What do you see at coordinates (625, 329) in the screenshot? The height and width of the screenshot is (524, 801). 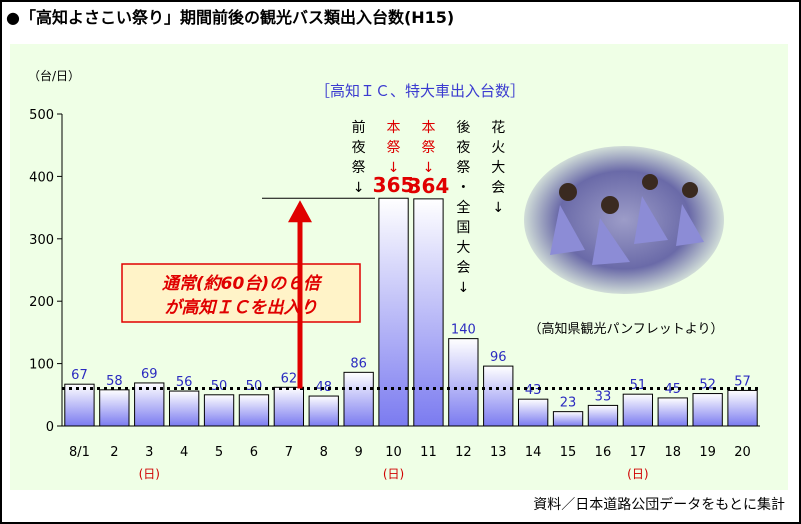 I see `photo-caption: （高知県観光パンフレットより）` at bounding box center [625, 329].